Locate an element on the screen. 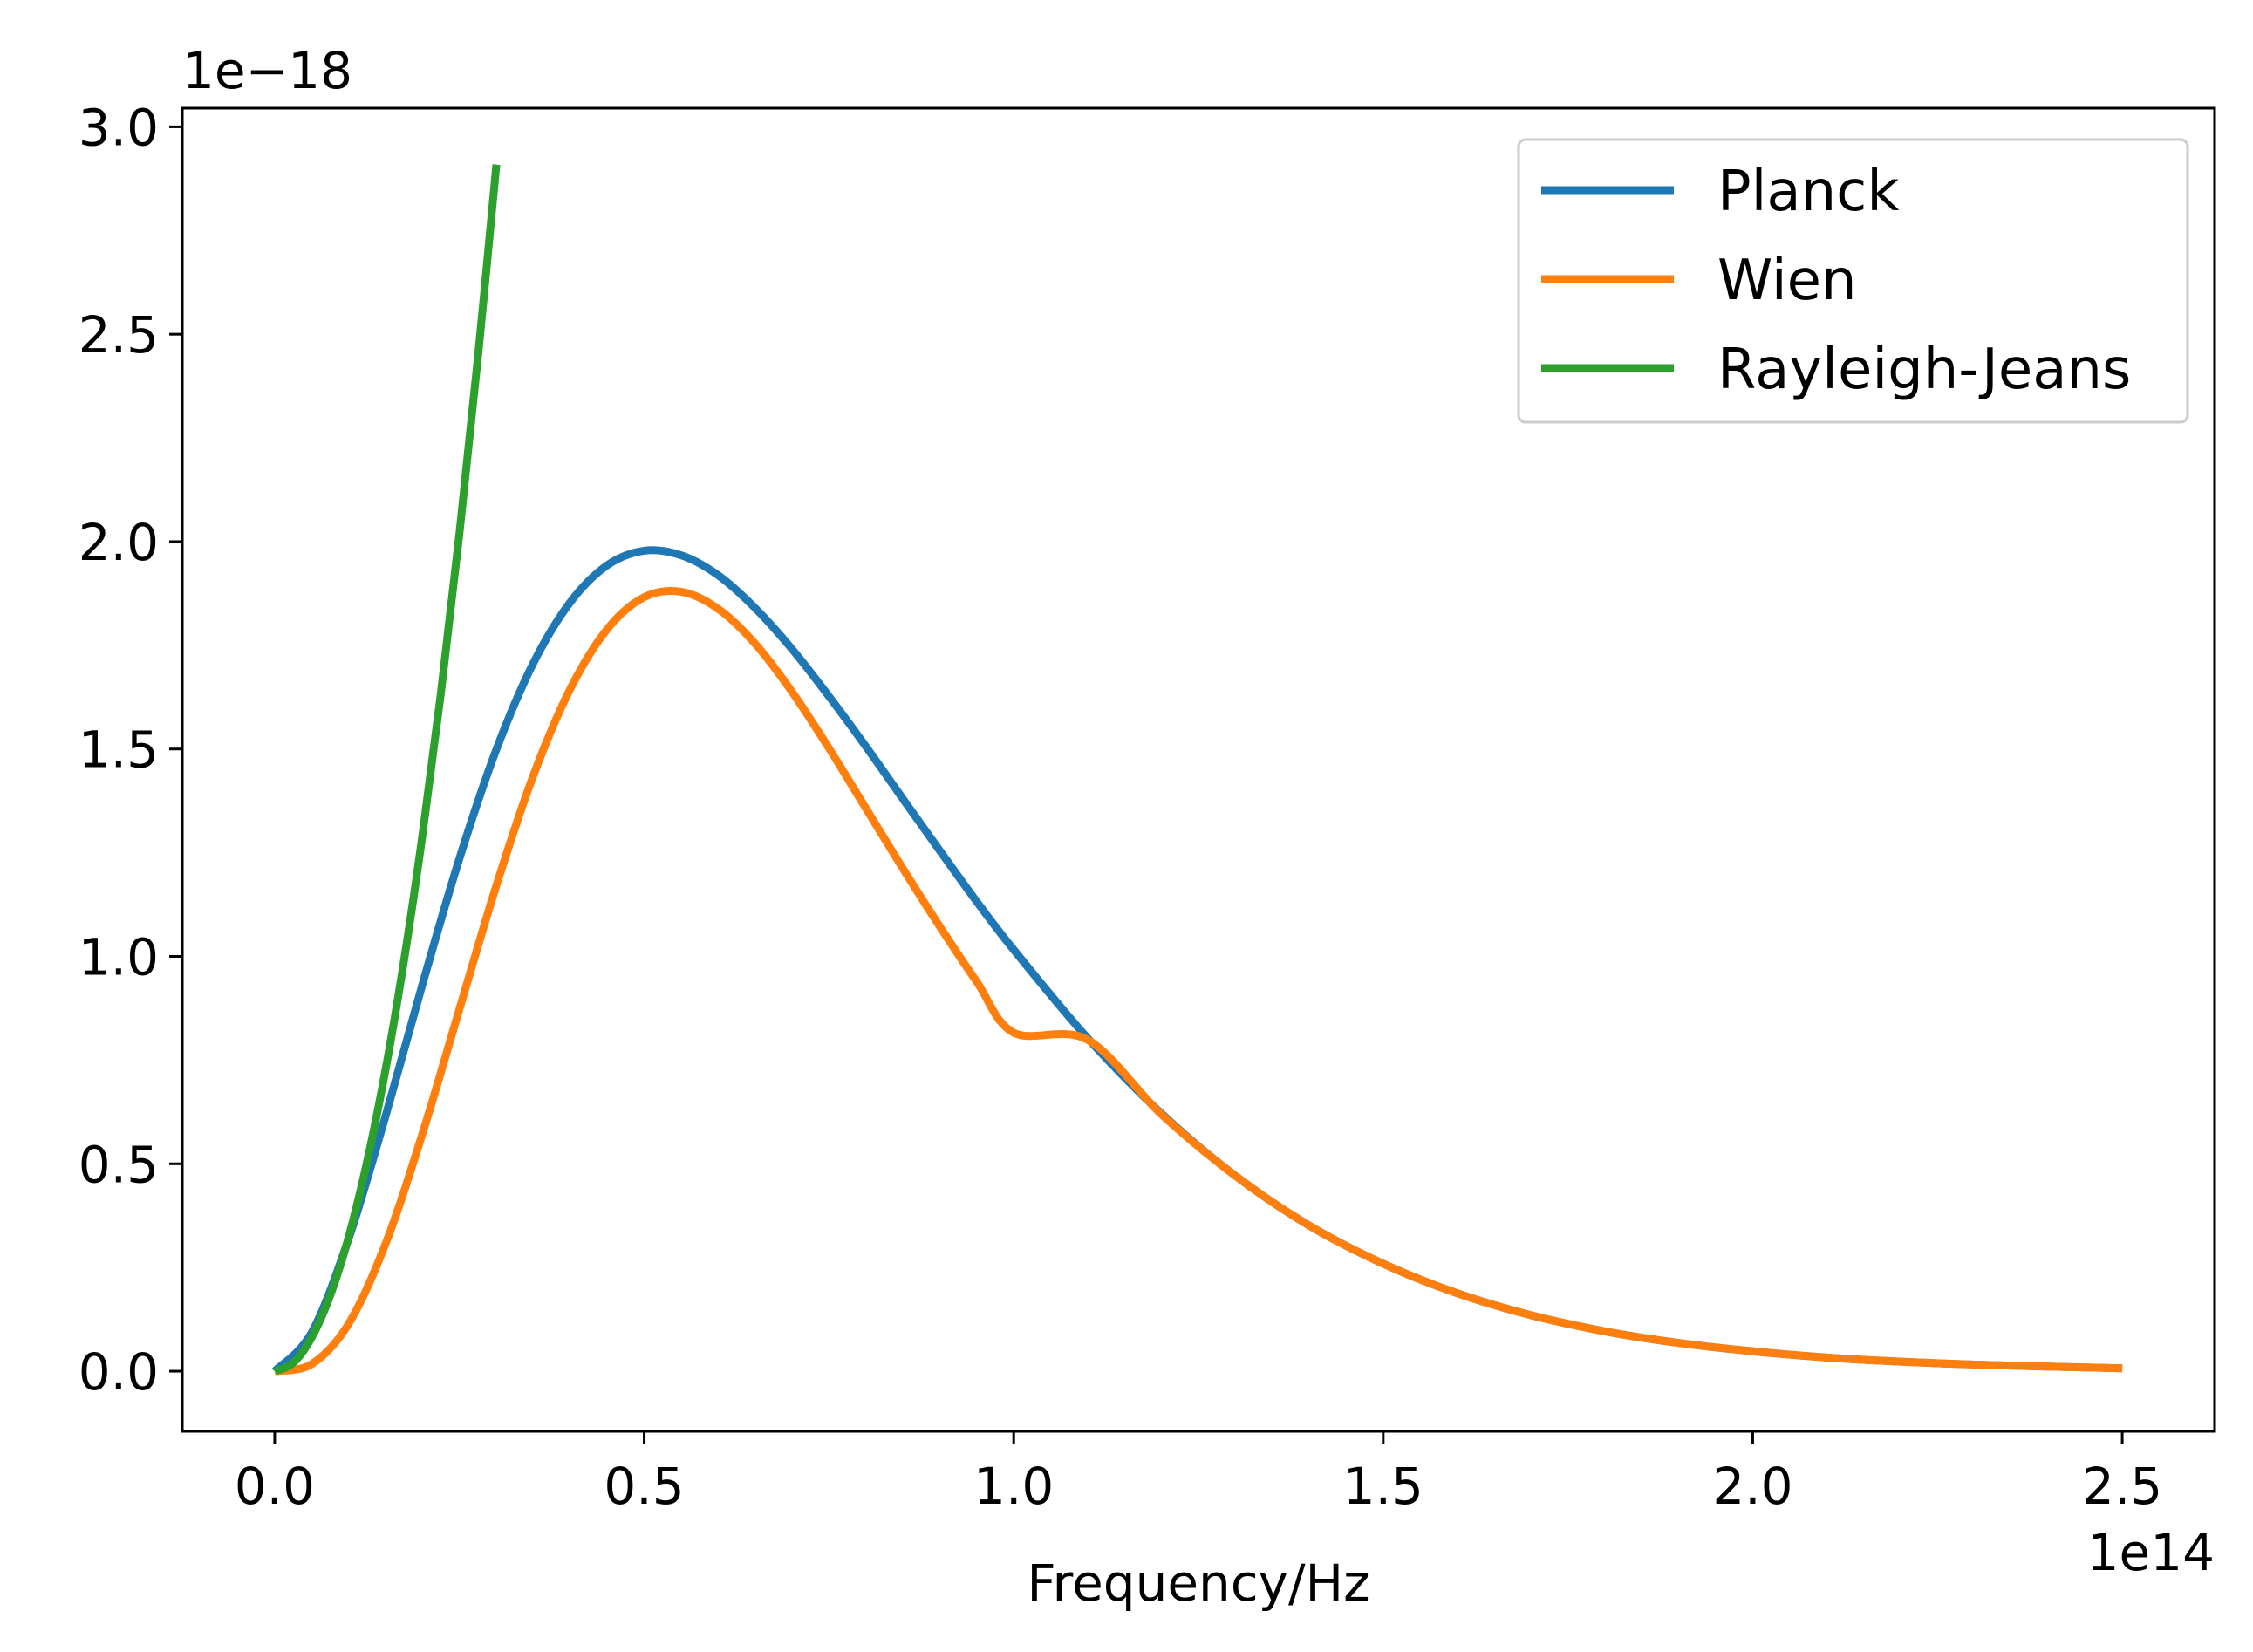 This screenshot has width=2253, height=1652. x-tick-label: 2.0 is located at coordinates (1752, 1486).